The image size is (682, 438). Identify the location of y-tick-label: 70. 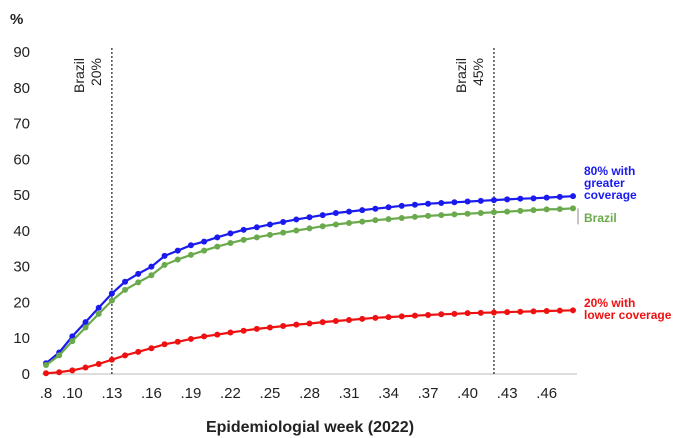
(21, 124).